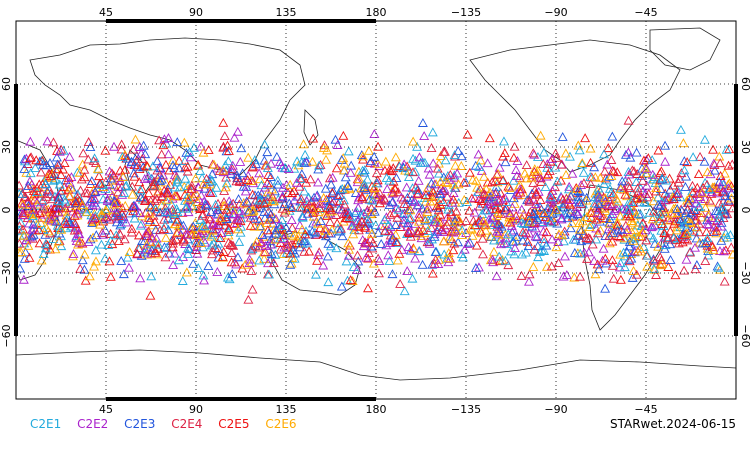  I want to click on top-tick-label-3: 180, so click(376, 12).